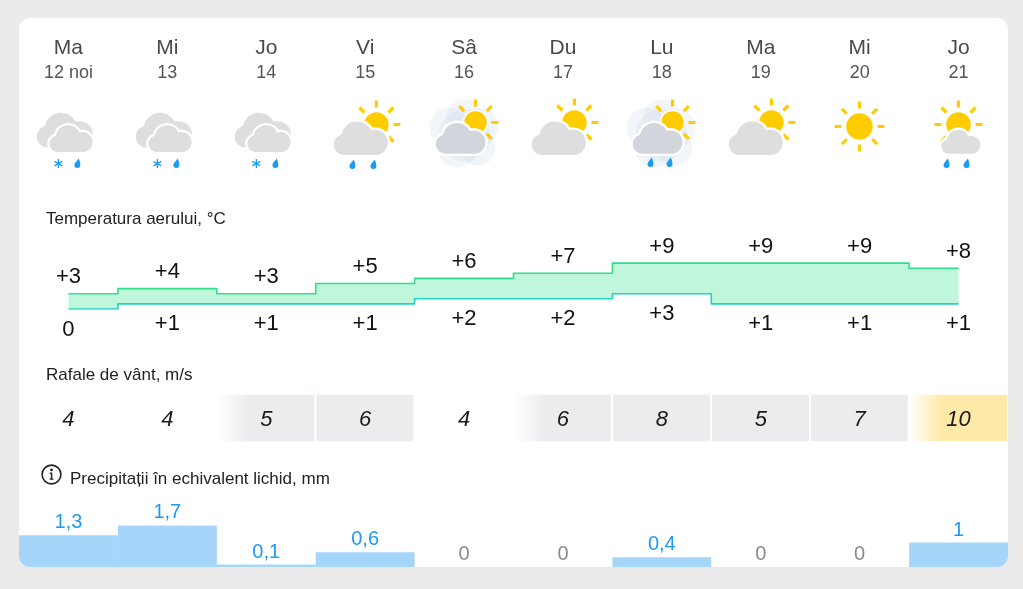 The image size is (1023, 589). I want to click on data-label: 0,4, so click(661, 543).